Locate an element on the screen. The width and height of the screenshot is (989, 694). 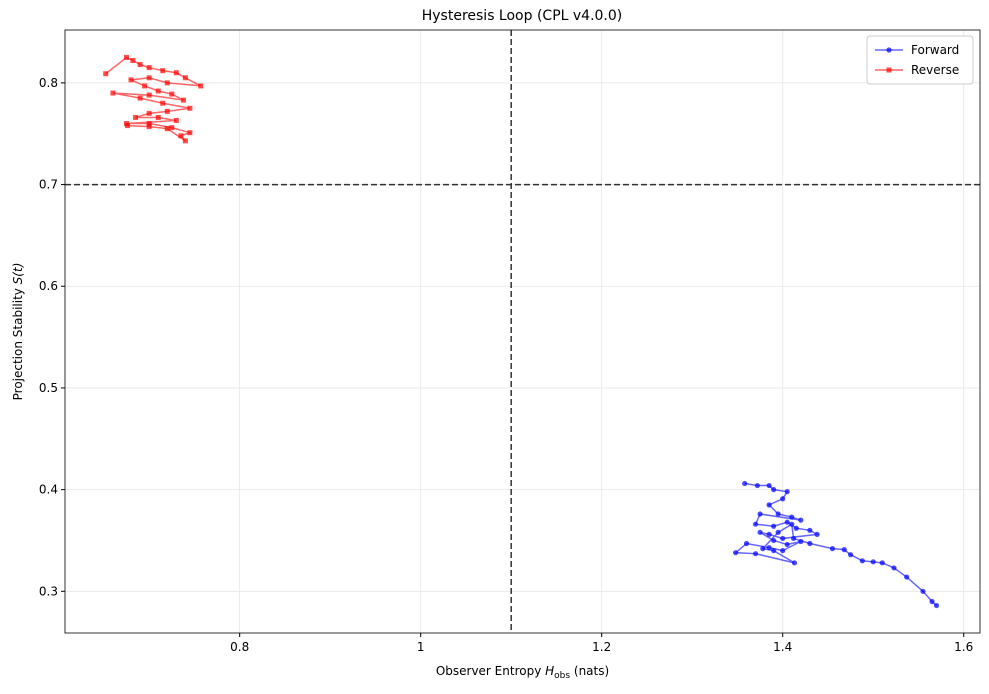
y-axis-label: Projection Stability S(t) is located at coordinates (18, 332).